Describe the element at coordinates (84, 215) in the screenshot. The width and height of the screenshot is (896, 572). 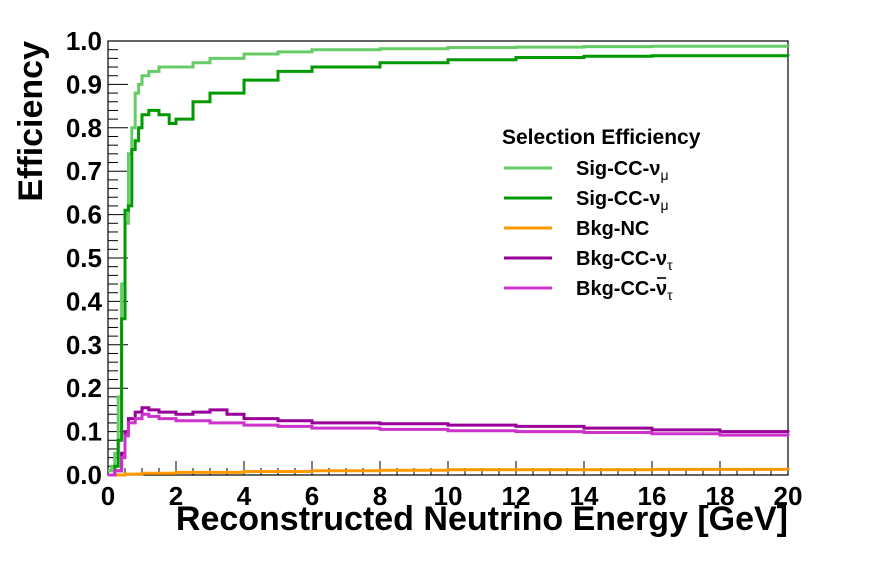
I see `y-tick-label: 0.6` at that location.